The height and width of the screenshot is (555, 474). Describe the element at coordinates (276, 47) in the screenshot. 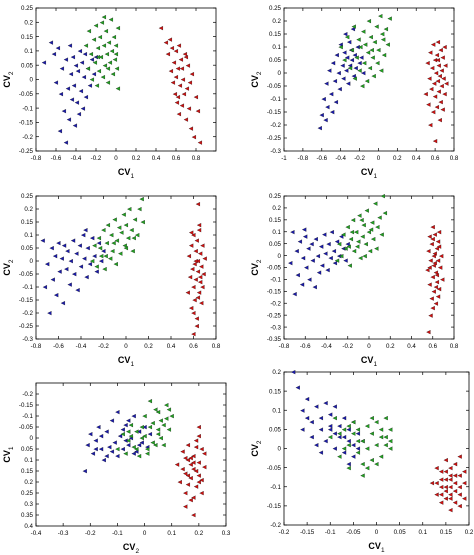

I see `y-tick-label: 0.1` at that location.